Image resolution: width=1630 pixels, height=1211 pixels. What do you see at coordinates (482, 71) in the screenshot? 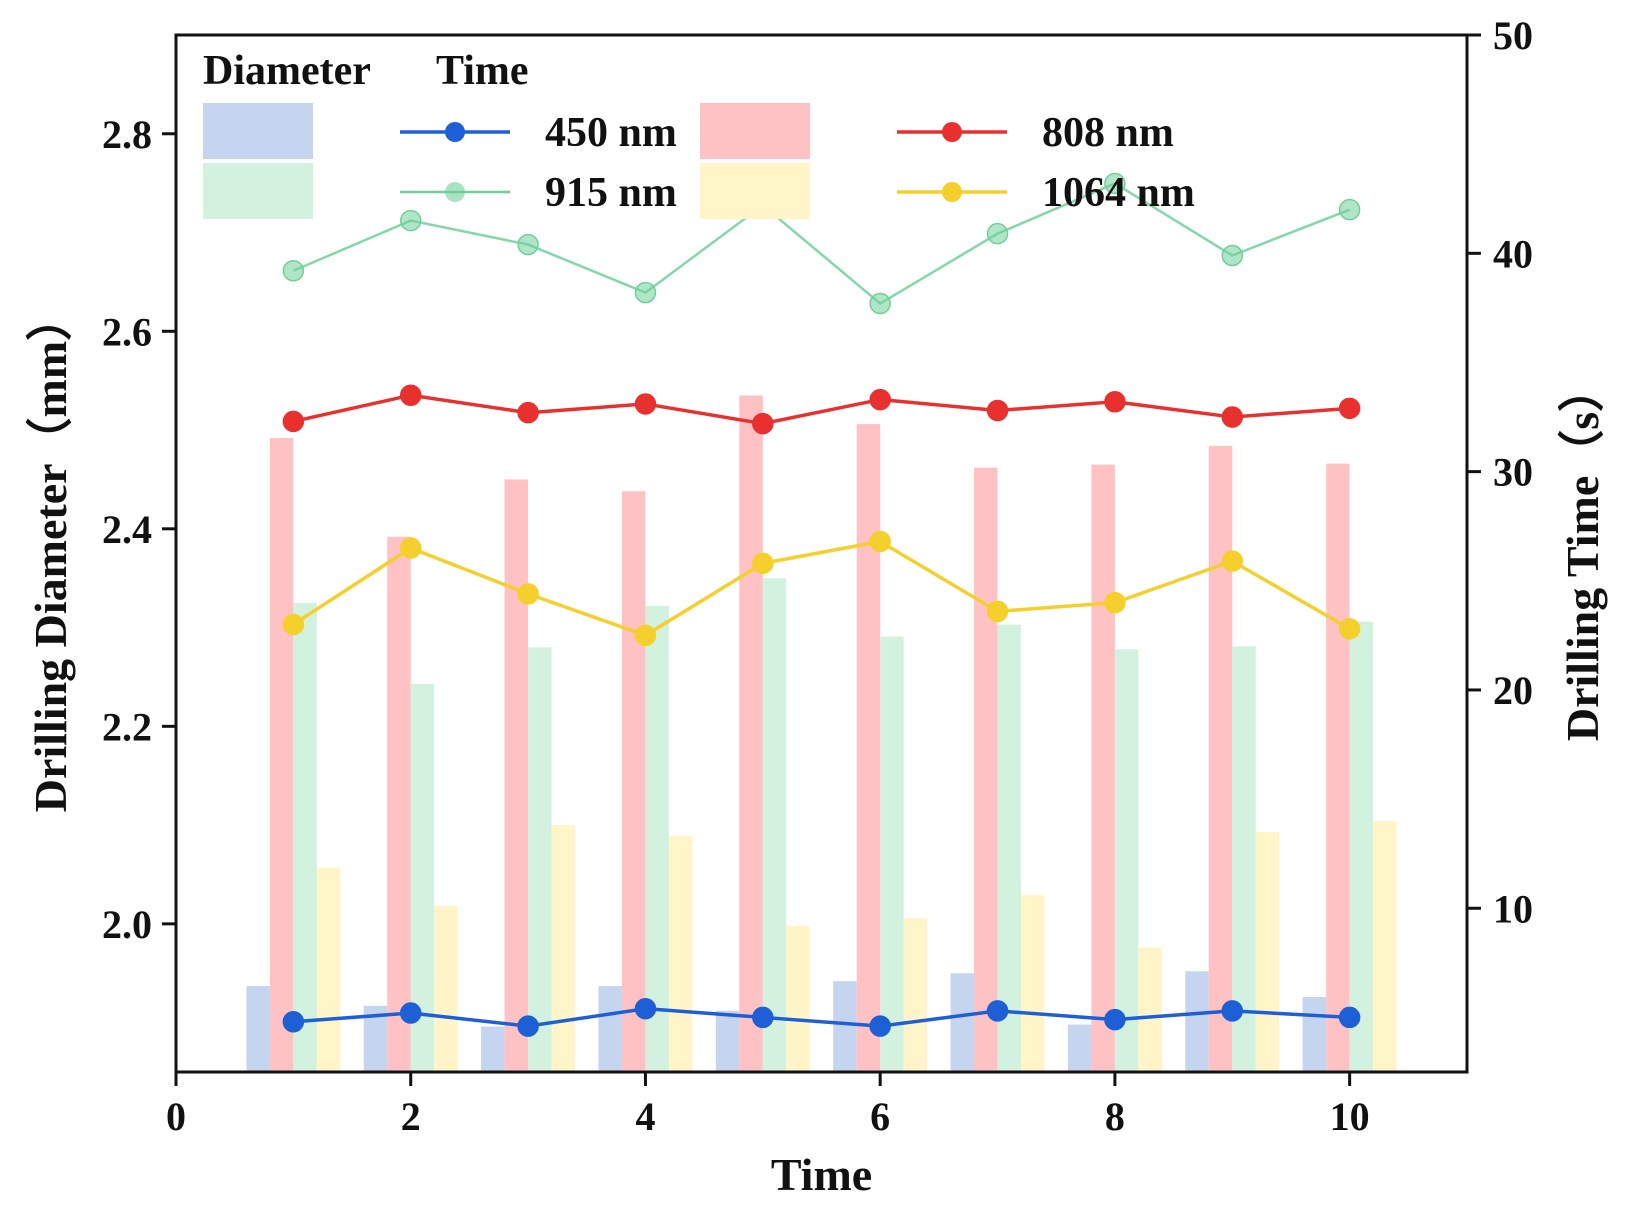
I see `legend-header-time: Time` at bounding box center [482, 71].